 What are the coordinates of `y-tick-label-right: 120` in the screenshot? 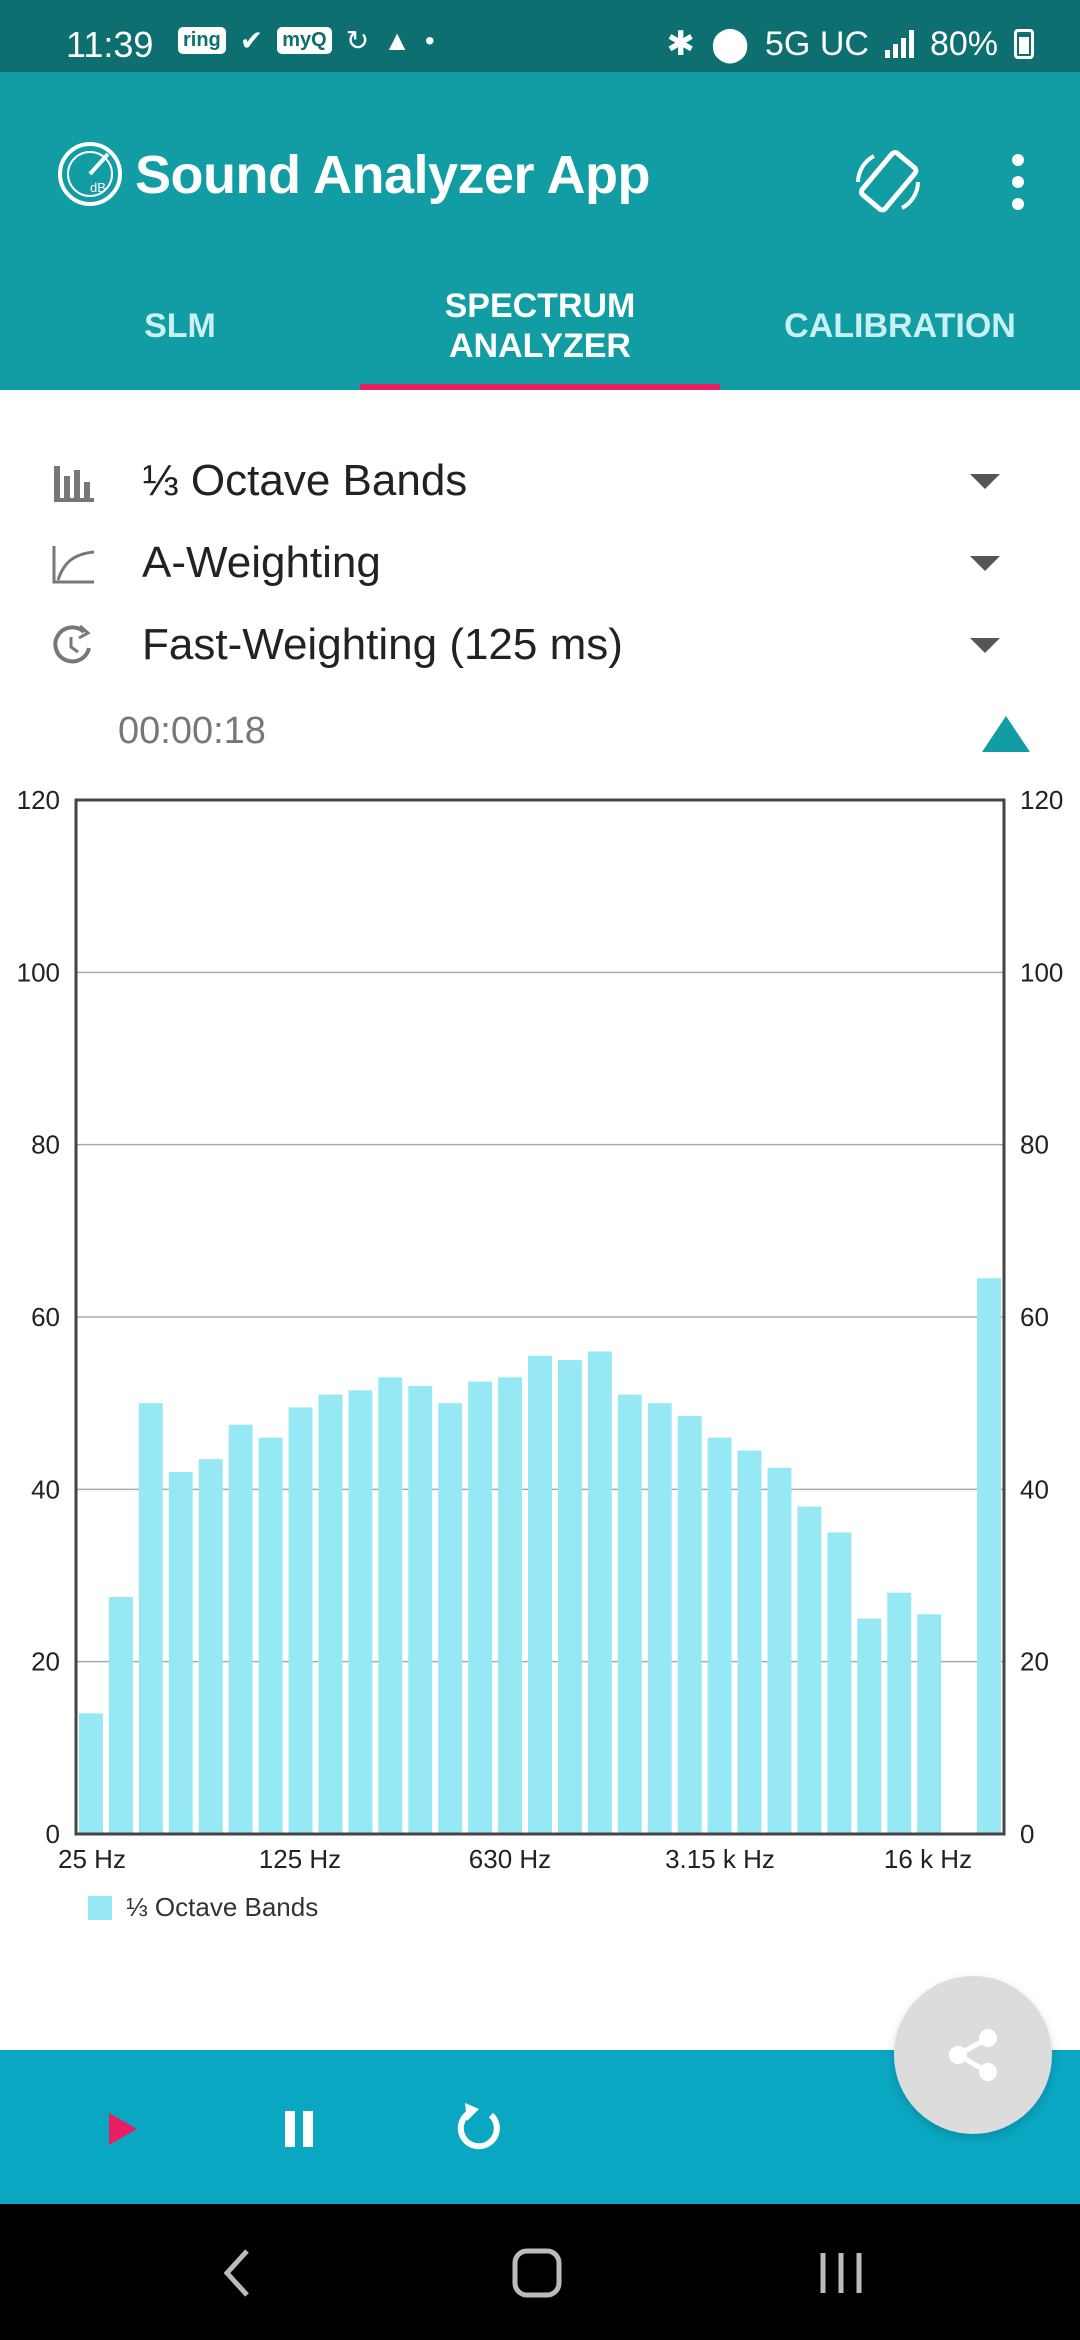 It's located at (1041, 800).